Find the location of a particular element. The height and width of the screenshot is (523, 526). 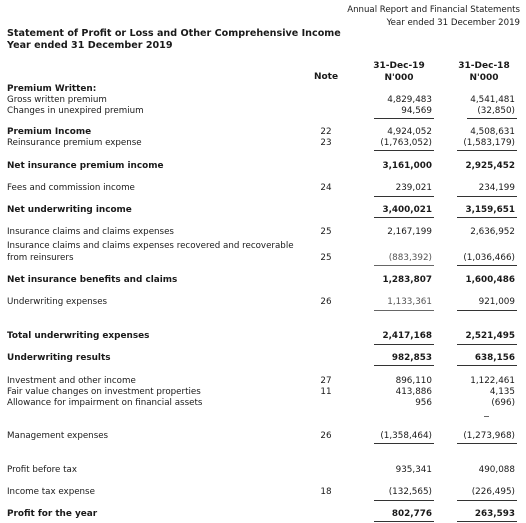

net-premium-label: Net insurance premium income is located at coordinates (85, 166).